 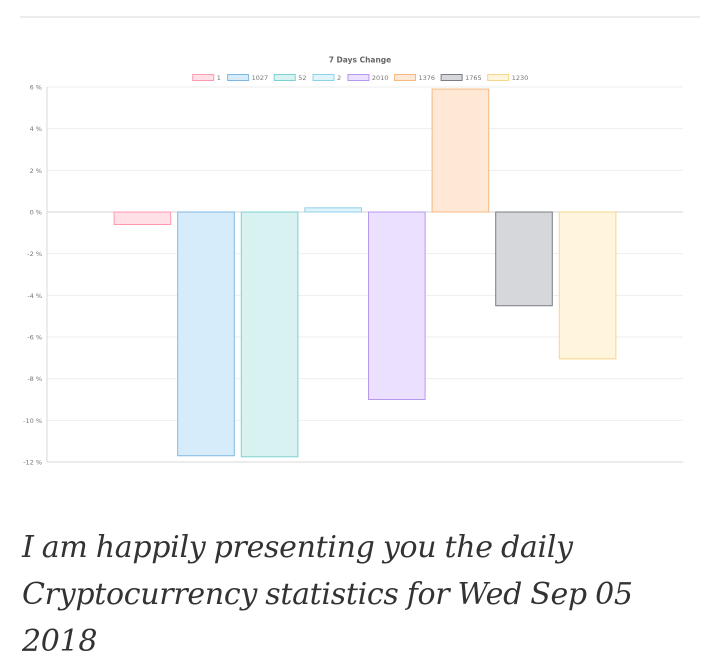 What do you see at coordinates (34, 379) in the screenshot?
I see `y-tick-label: -8 %` at bounding box center [34, 379].